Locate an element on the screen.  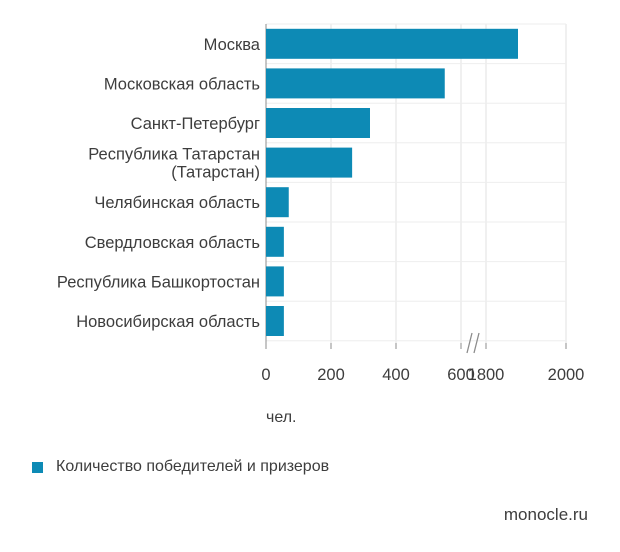
category-label: Санкт-Петербург is located at coordinates (195, 124).